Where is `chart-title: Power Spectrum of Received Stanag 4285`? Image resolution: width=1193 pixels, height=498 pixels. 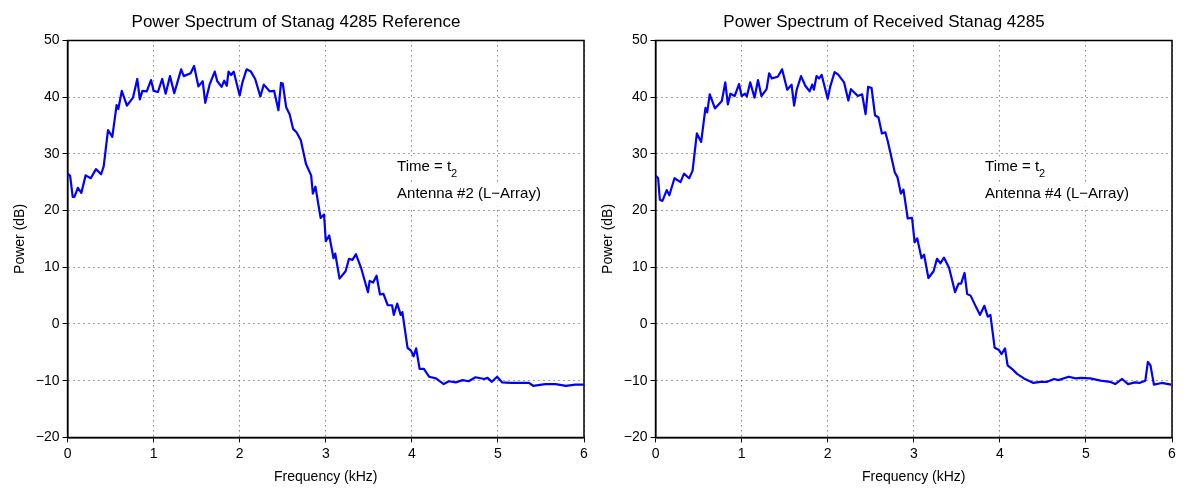 chart-title: Power Spectrum of Received Stanag 4285 is located at coordinates (884, 21).